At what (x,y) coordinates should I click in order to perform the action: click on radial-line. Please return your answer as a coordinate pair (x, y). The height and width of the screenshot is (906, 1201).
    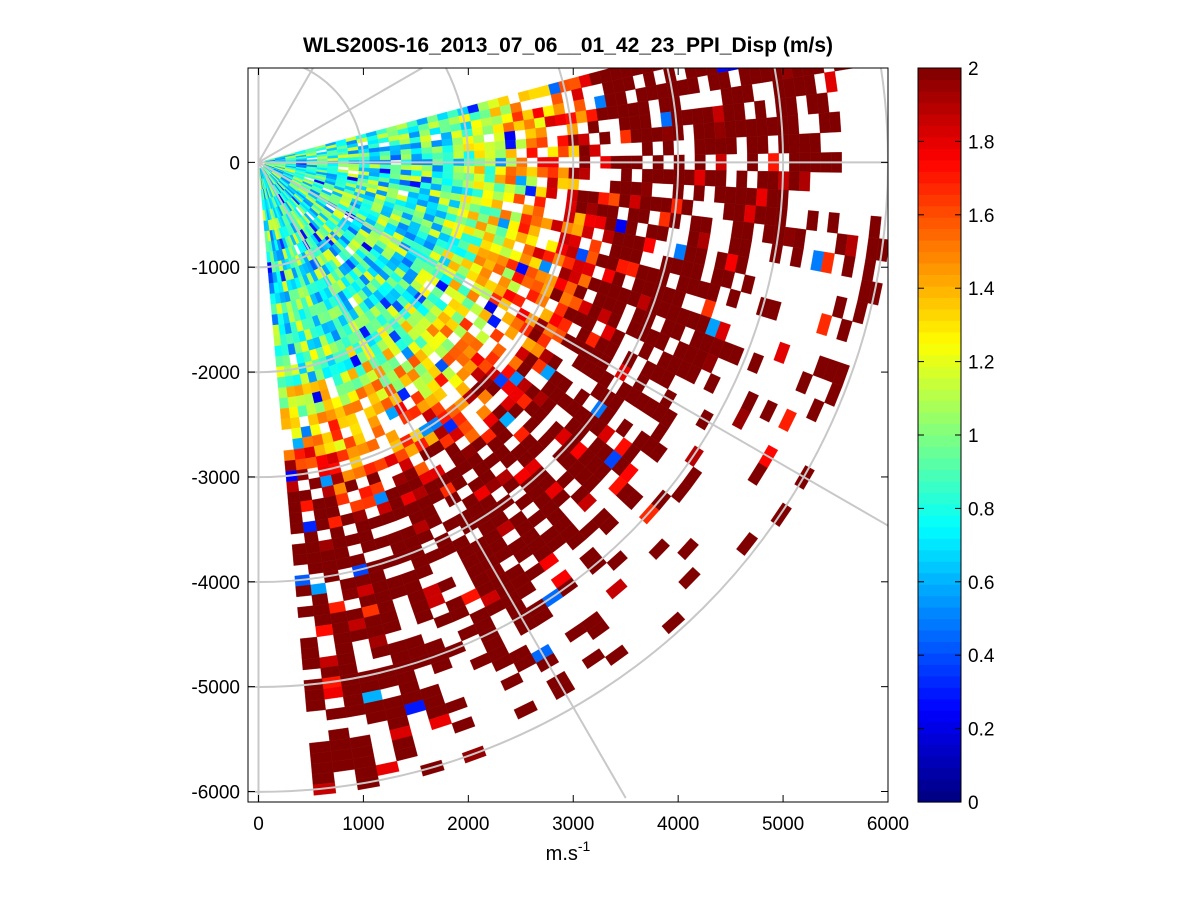
    Looking at the image, I should click on (341, 116).